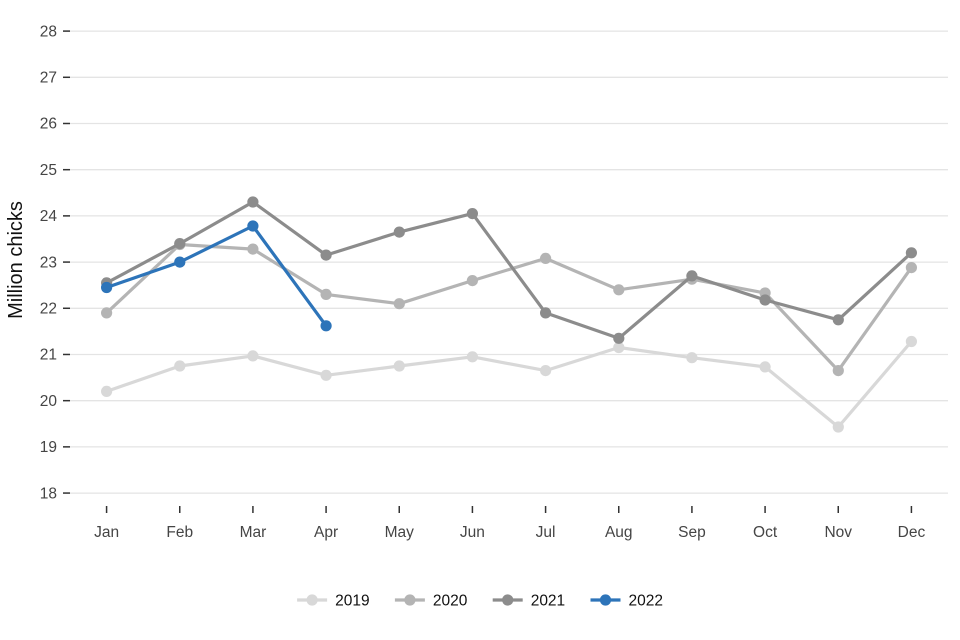 The image size is (960, 640). What do you see at coordinates (179, 532) in the screenshot?
I see `x-tick-label: Feb` at bounding box center [179, 532].